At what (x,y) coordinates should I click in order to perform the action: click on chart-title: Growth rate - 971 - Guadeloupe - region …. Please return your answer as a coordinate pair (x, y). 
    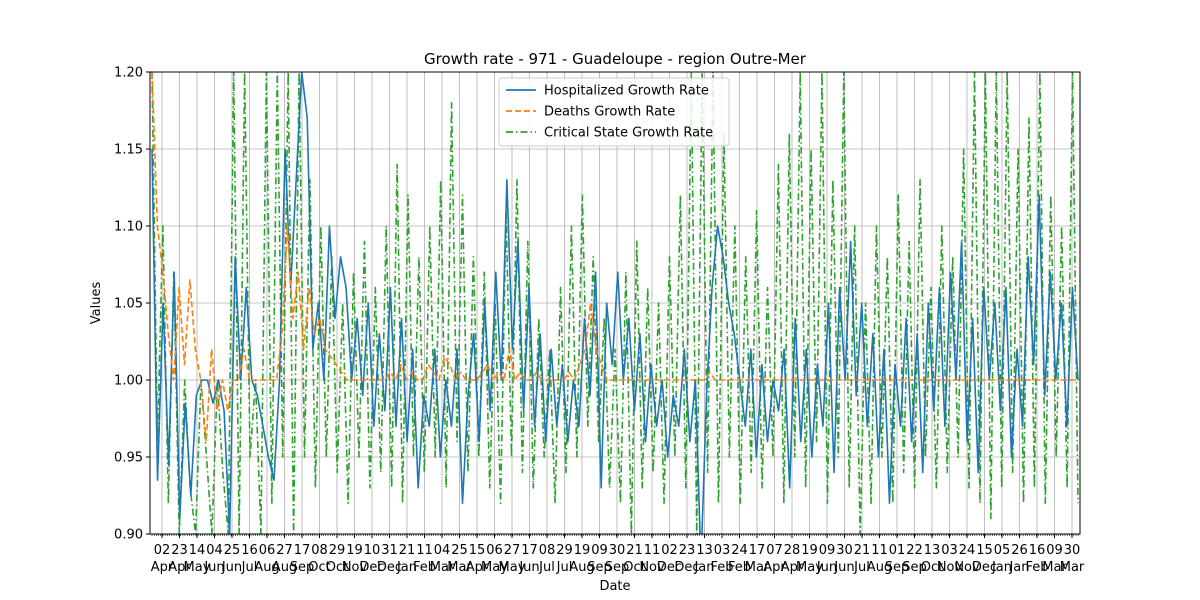
    Looking at the image, I should click on (615, 59).